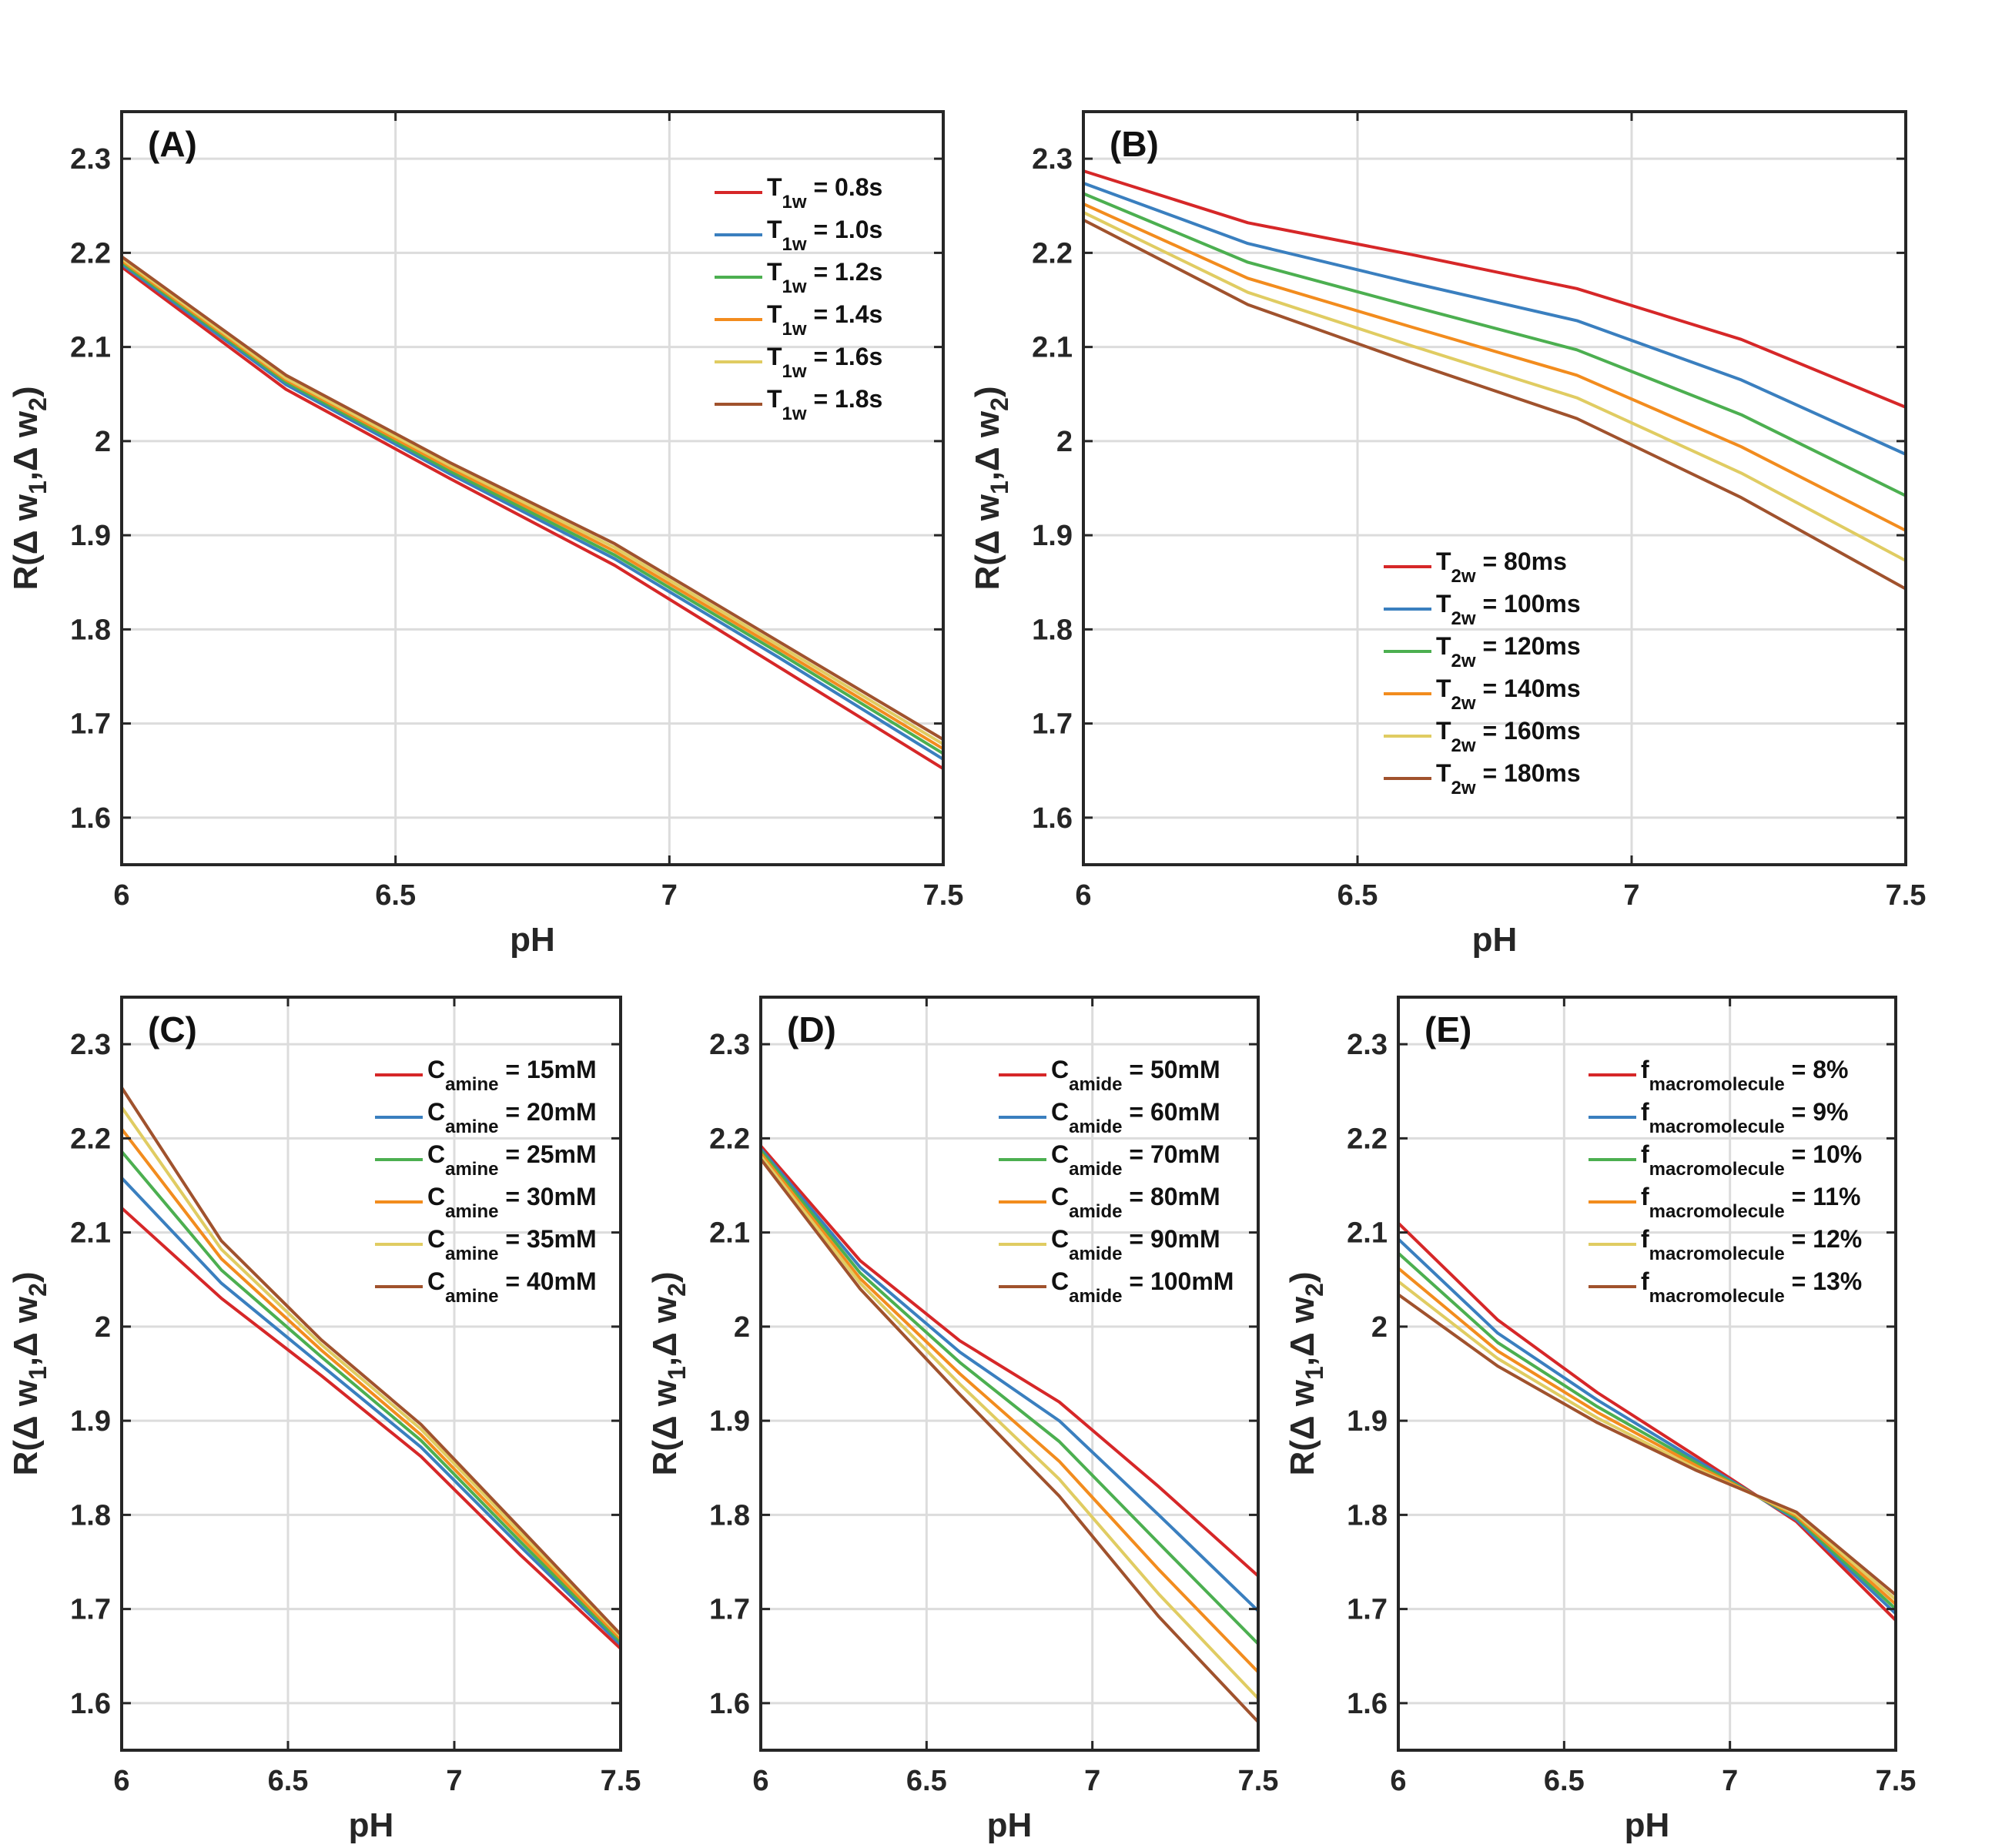  Describe the element at coordinates (1501, 567) in the screenshot. I see `legend-entry: T2w = 80ms` at that location.